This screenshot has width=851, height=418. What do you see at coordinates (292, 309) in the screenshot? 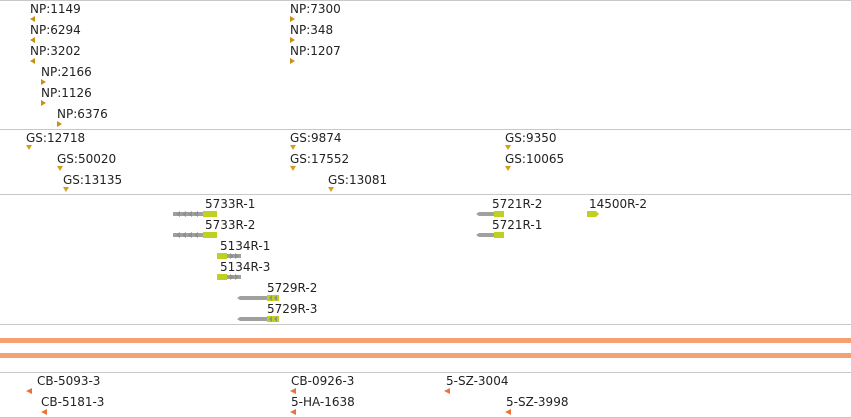
I see `gene-label: 5729R-3` at bounding box center [292, 309].